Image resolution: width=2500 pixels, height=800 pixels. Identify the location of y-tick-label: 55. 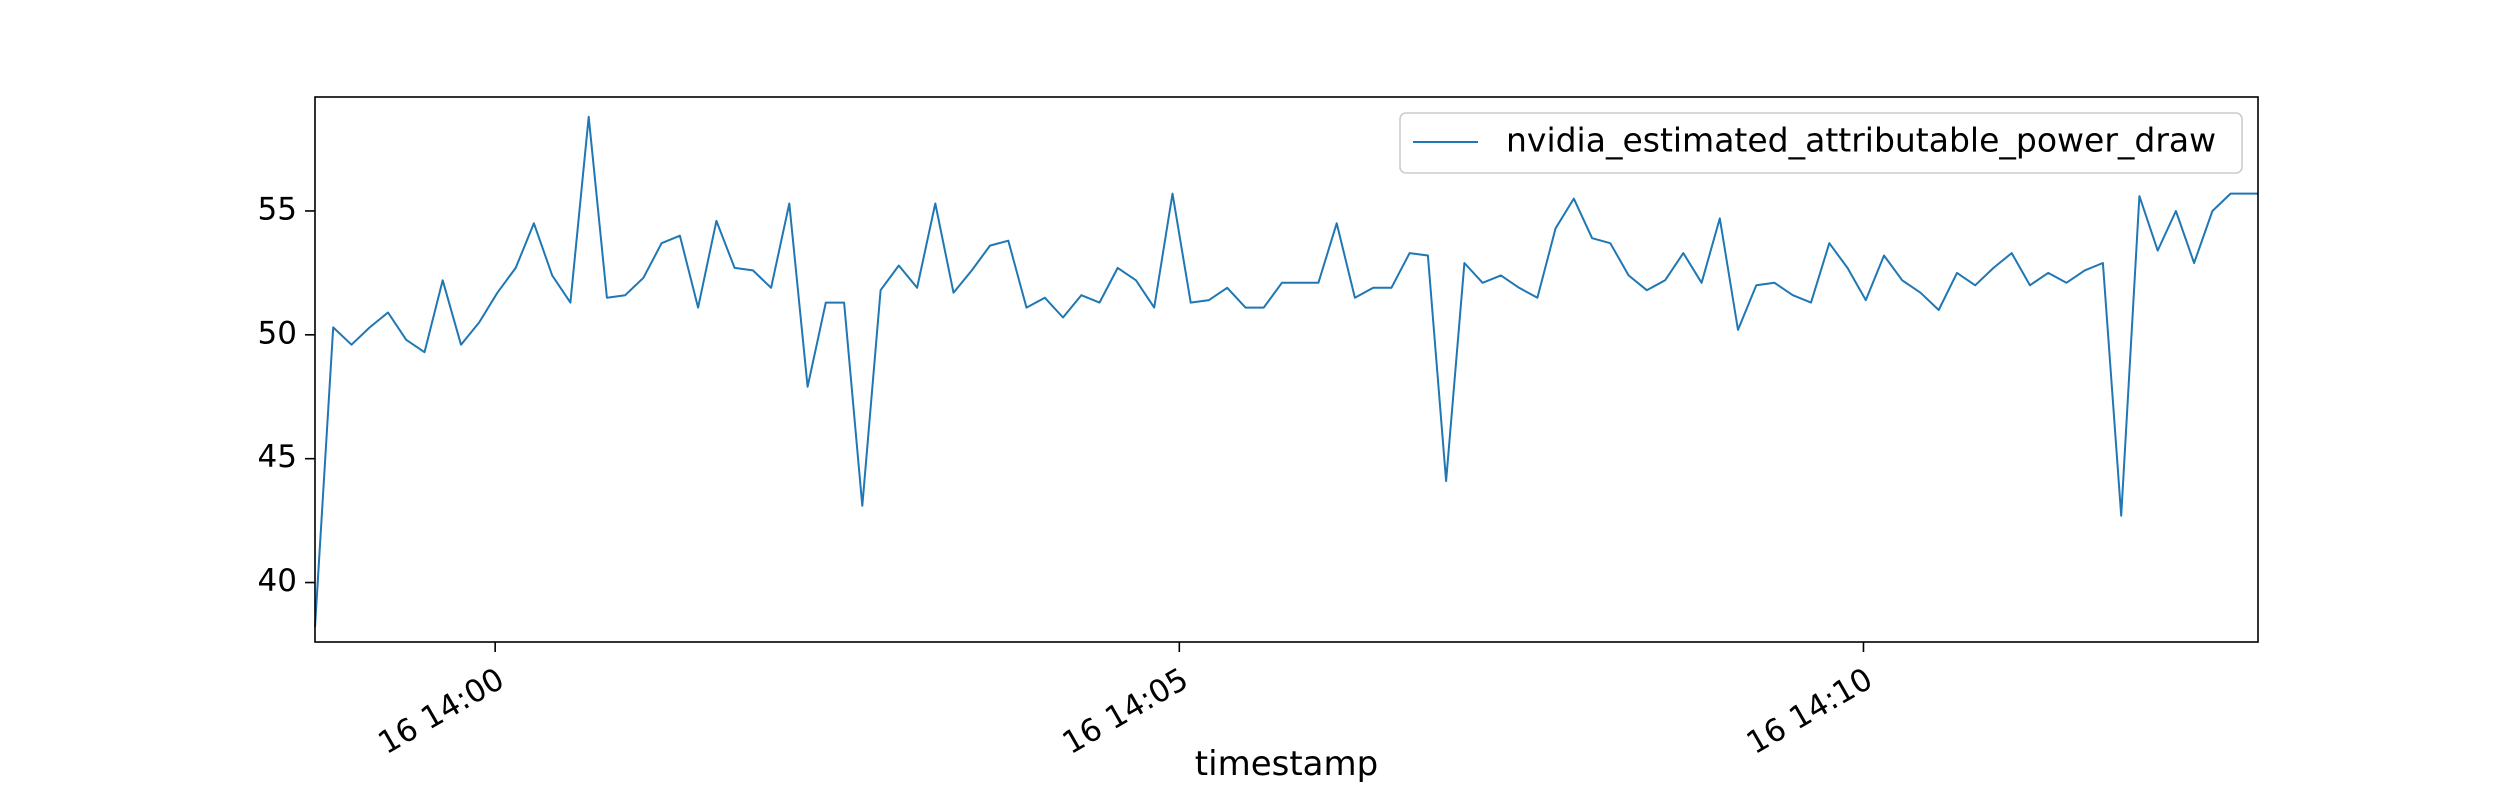
(277, 209).